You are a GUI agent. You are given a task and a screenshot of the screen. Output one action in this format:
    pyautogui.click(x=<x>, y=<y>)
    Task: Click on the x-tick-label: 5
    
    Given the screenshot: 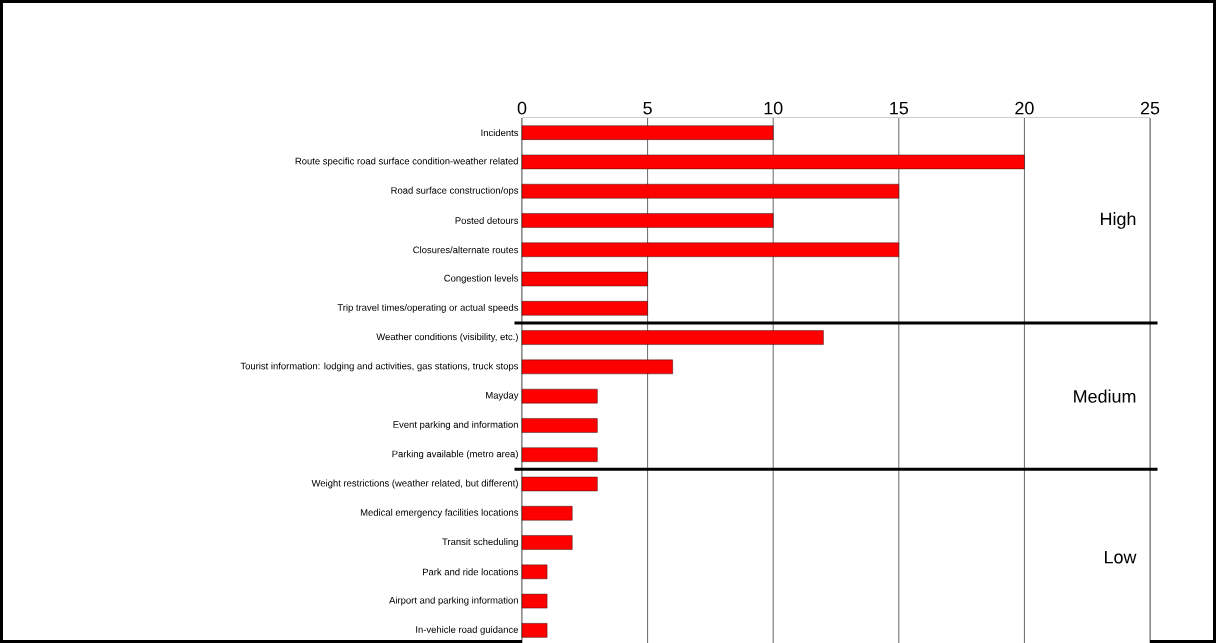 What is the action you would take?
    pyautogui.click(x=647, y=108)
    